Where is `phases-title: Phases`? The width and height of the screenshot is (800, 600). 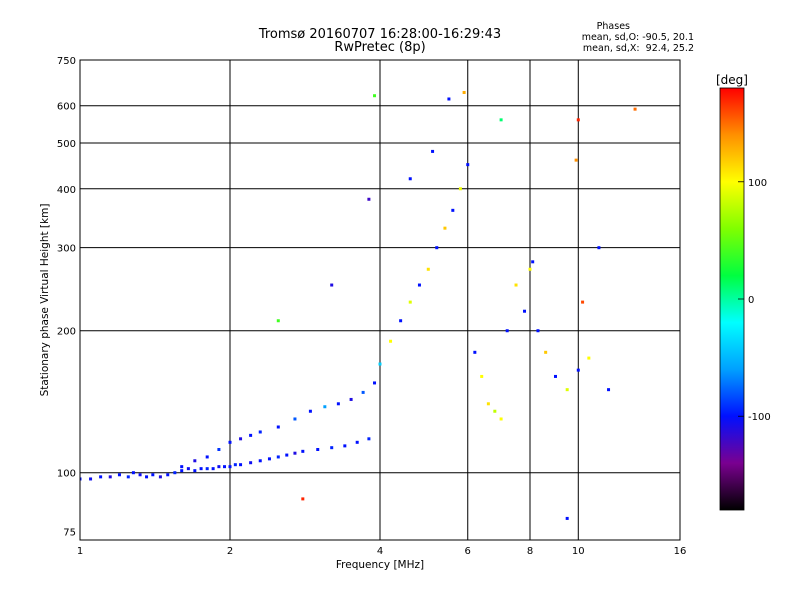 phases-title: Phases is located at coordinates (613, 26).